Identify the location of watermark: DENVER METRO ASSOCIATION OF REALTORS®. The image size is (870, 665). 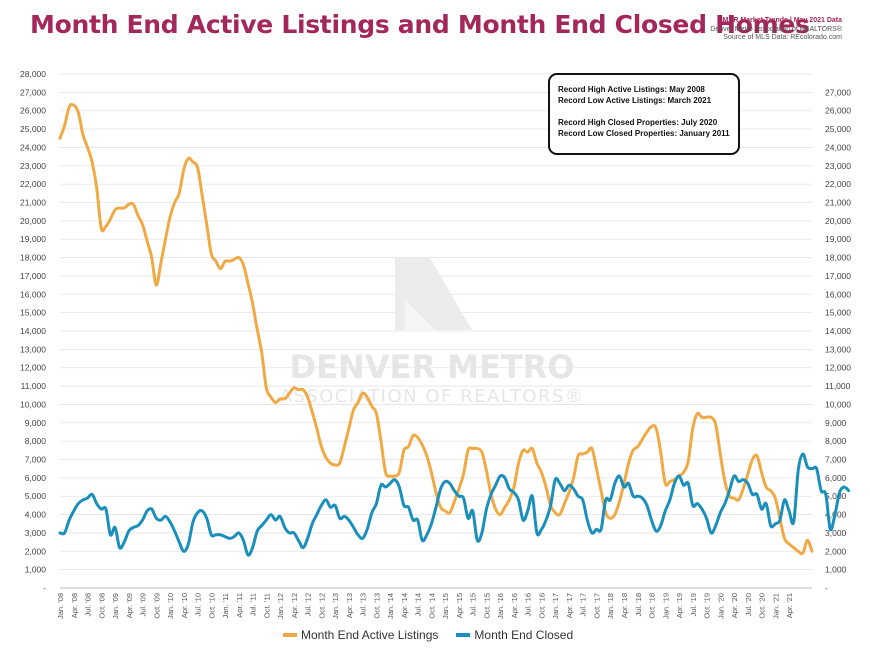
(432, 332).